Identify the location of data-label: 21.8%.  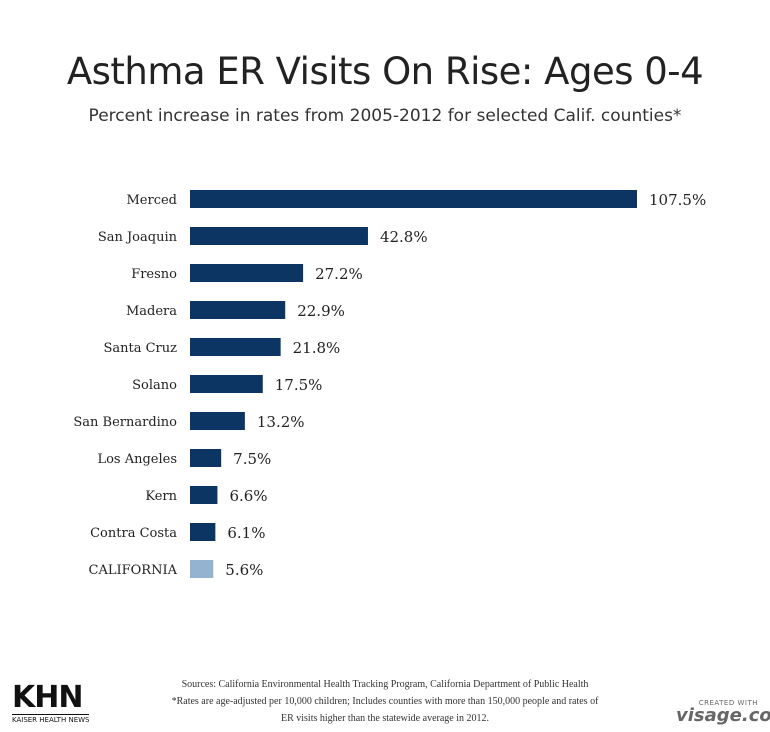
(317, 348).